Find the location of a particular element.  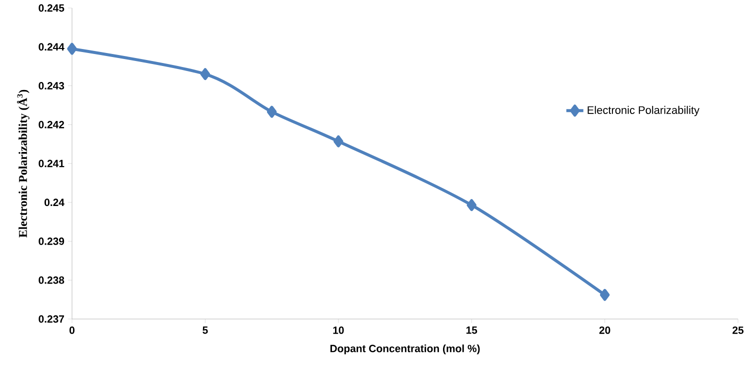

x-tick-label: 5 is located at coordinates (205, 330).